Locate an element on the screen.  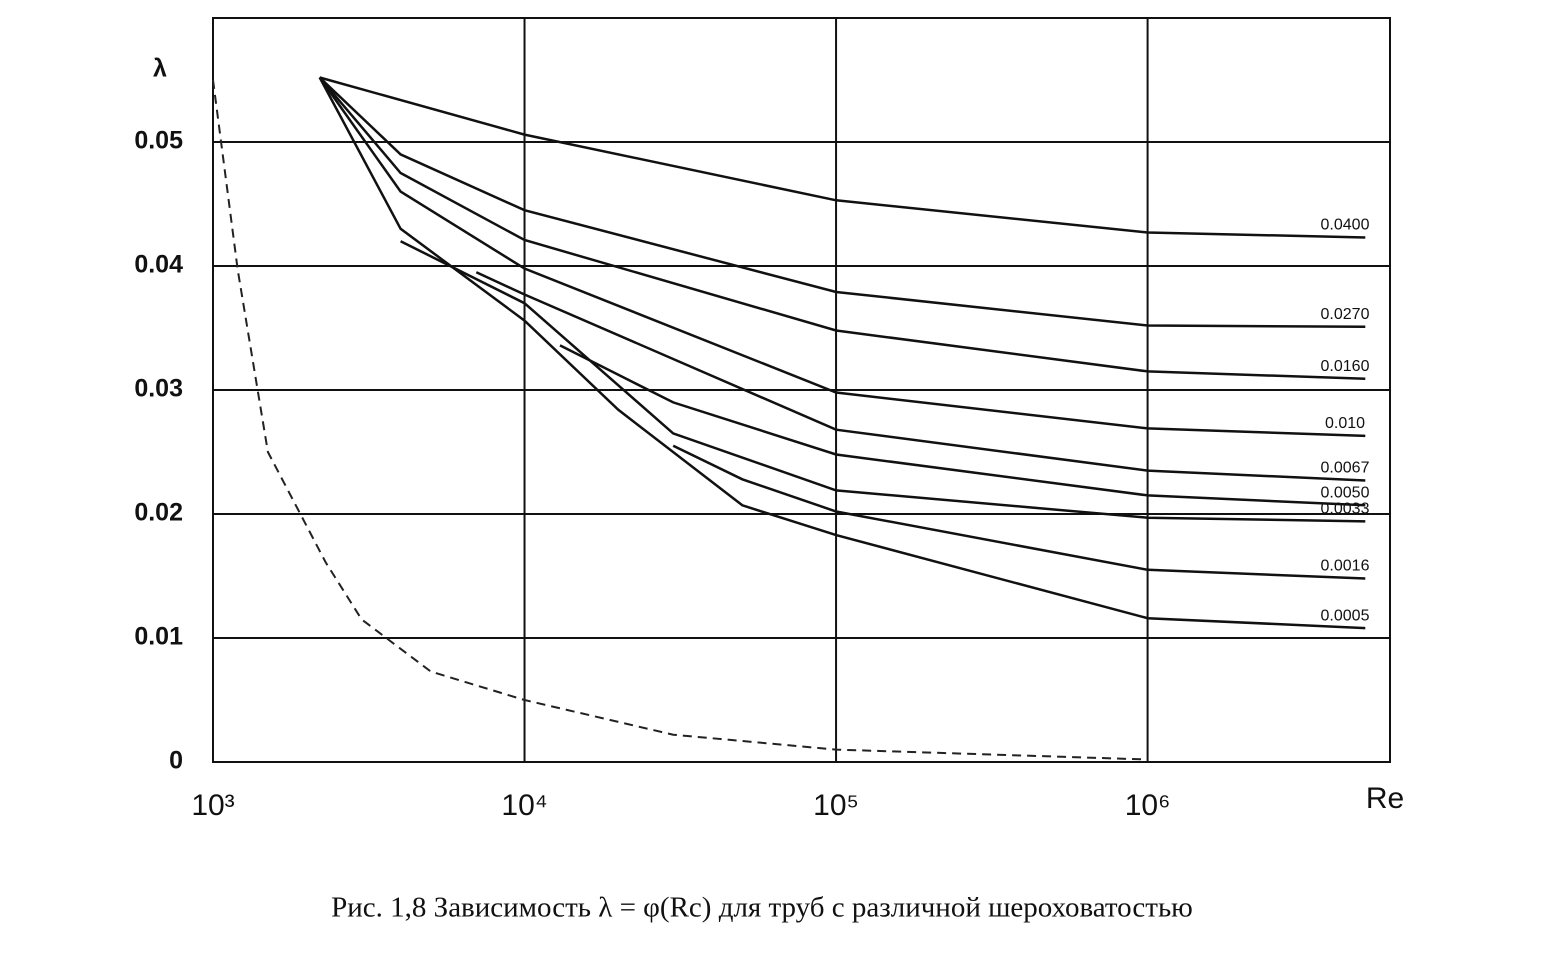
y-tick-label: 0.01 is located at coordinates (158, 637).